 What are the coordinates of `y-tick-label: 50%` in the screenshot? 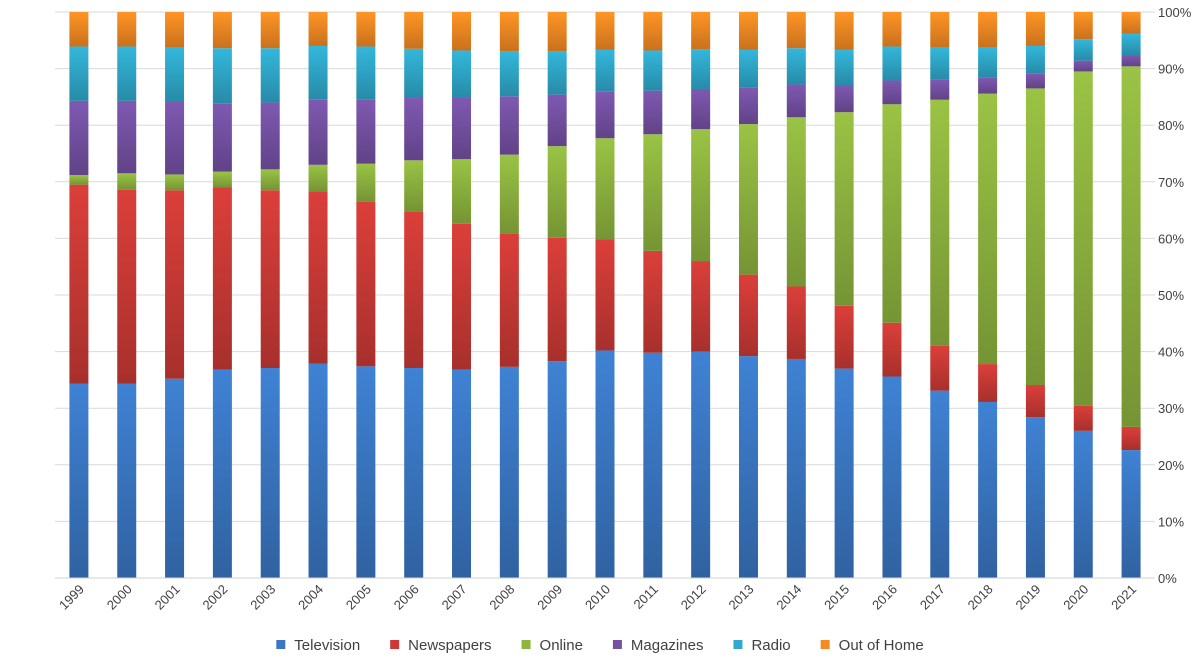 It's located at (1171, 295).